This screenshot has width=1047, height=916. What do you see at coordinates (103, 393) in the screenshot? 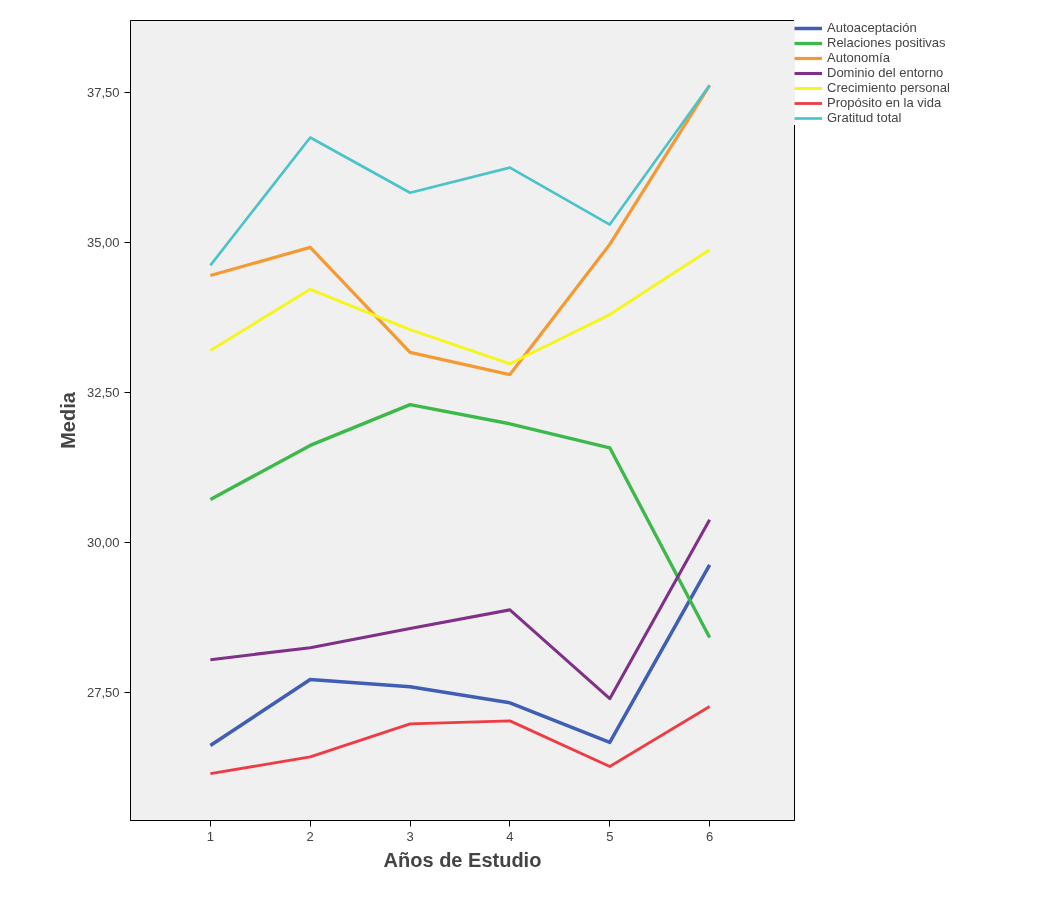
I see `y-tick-label: 32,50` at bounding box center [103, 393].